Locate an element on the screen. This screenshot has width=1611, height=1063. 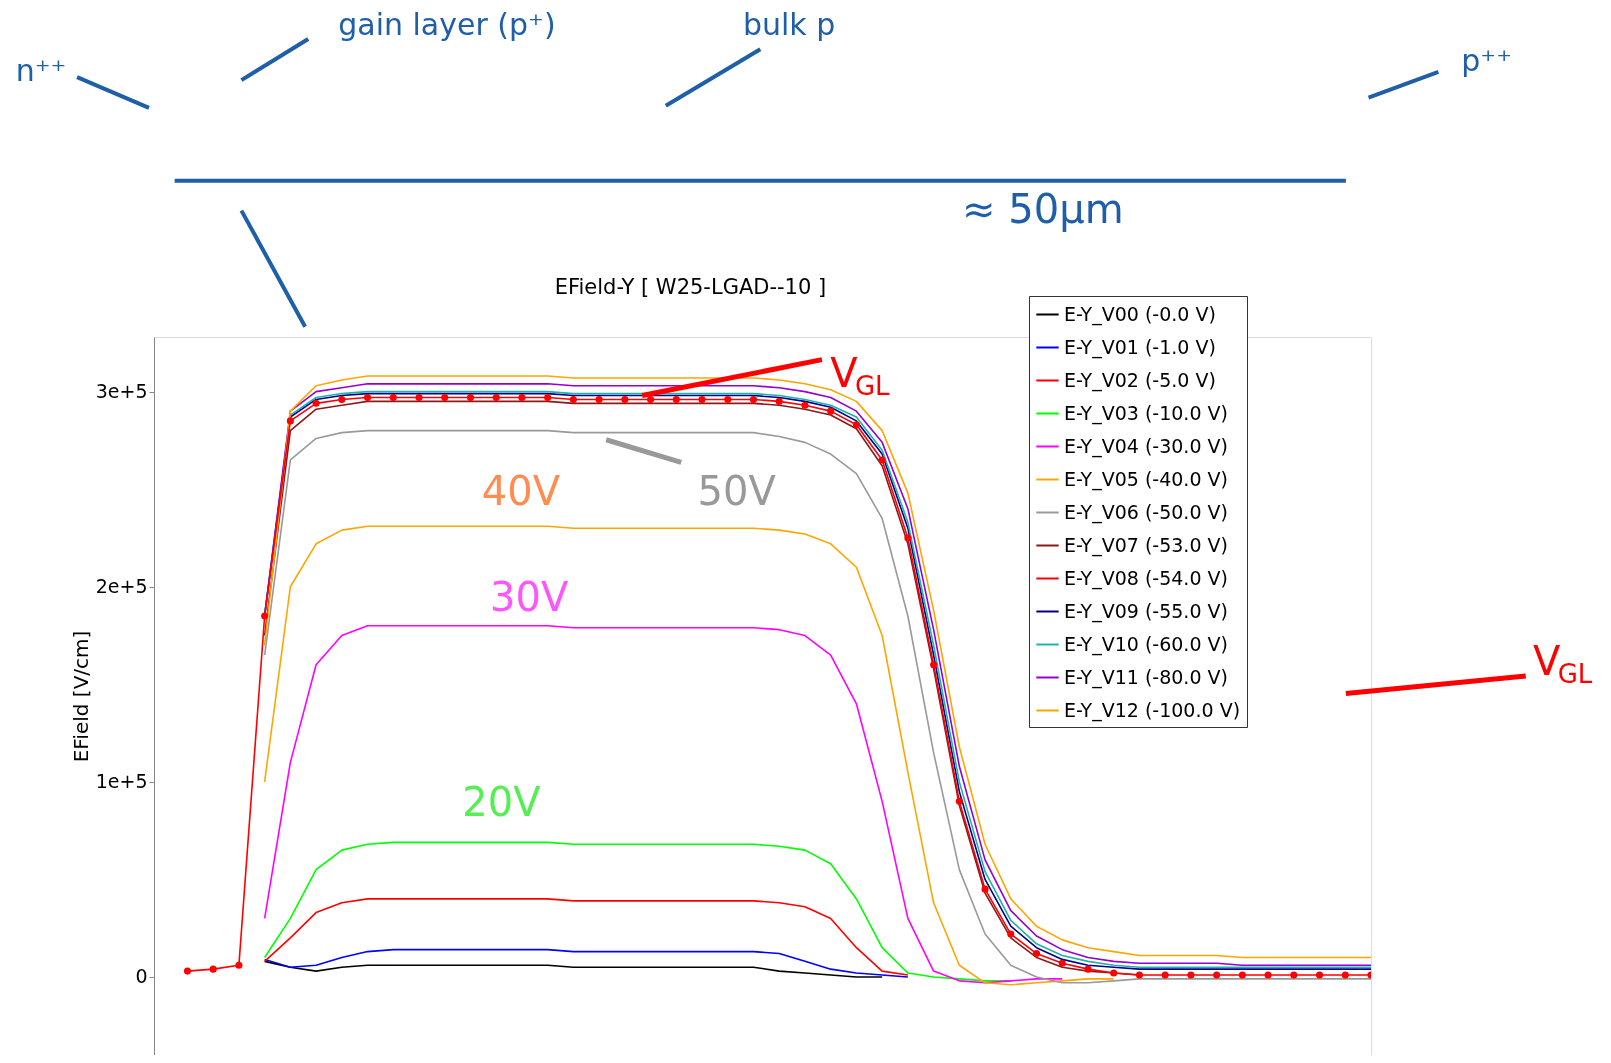
legend-label: E-Y_V11 (-80.0 V) is located at coordinates (1146, 677).